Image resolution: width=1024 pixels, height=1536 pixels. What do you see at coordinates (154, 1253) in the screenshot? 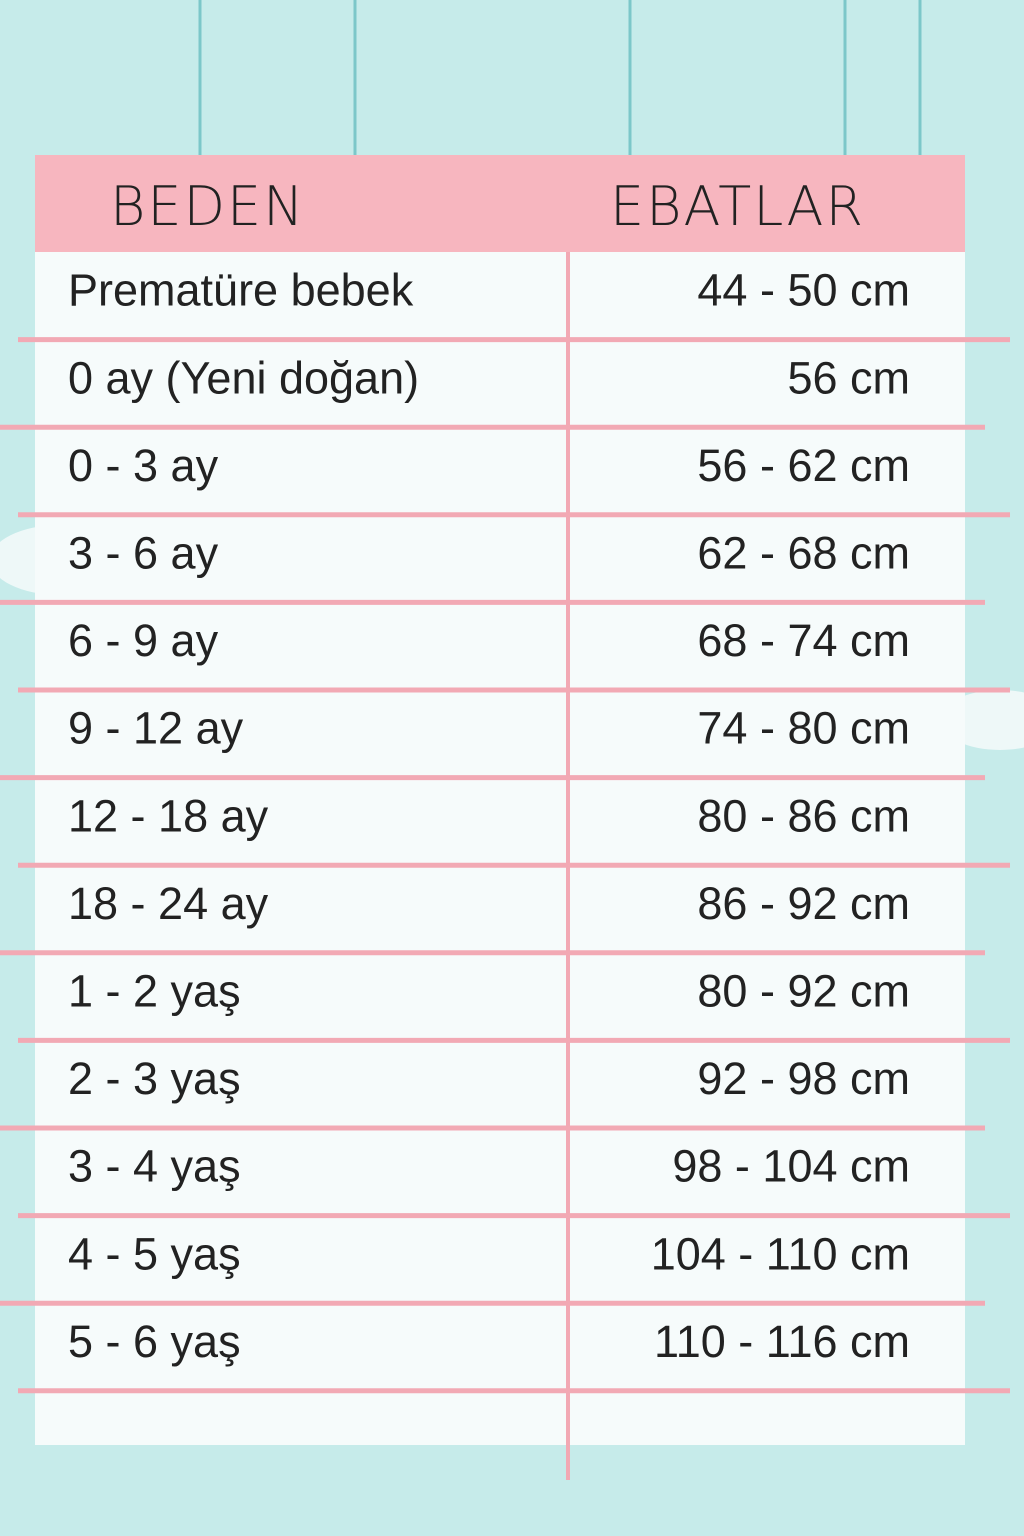
I see `size-cell: 4 - 5 yaş` at bounding box center [154, 1253].